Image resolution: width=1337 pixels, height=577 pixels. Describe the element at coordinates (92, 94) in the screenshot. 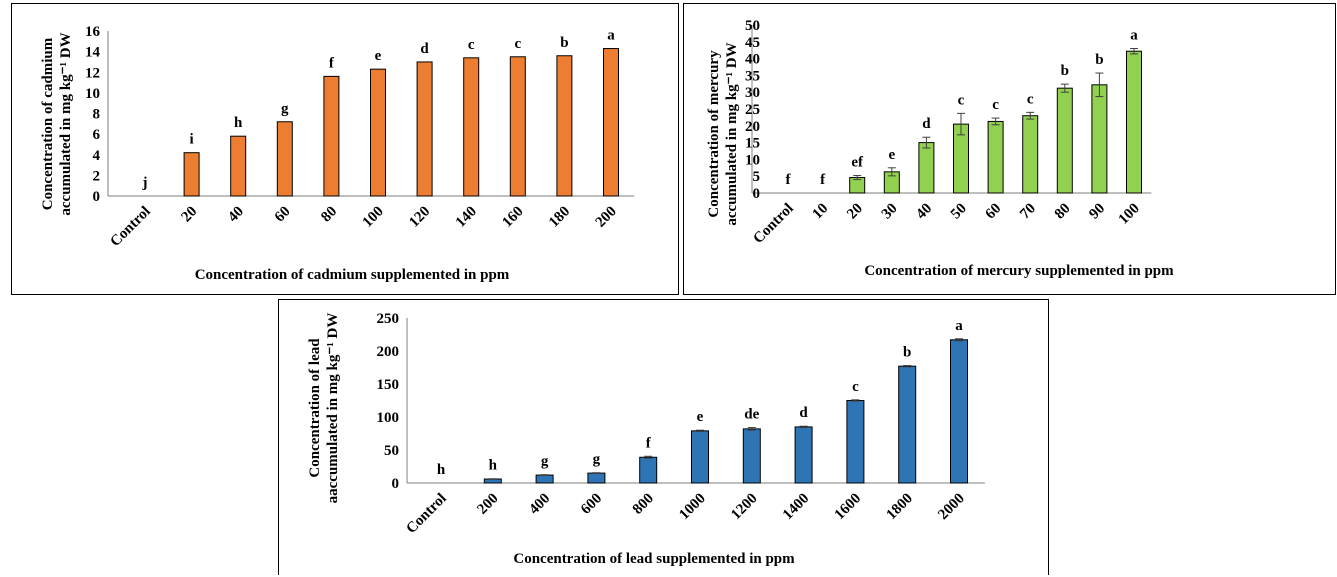

I see `cadmium-y-tick-label: 10` at that location.